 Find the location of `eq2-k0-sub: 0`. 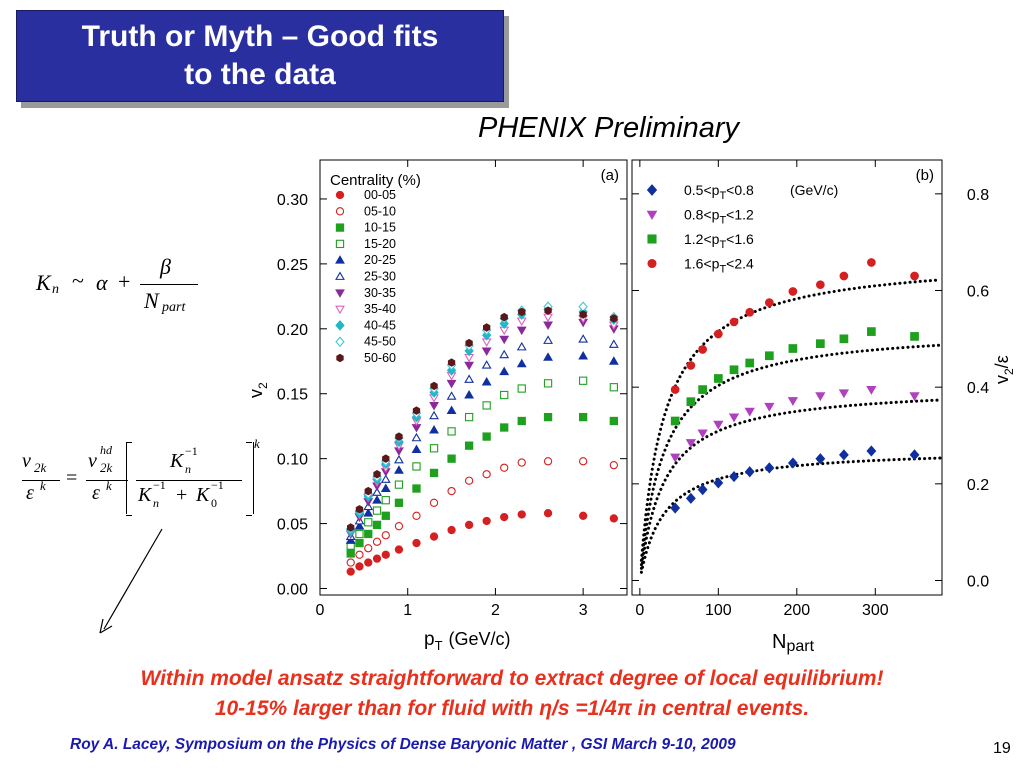

eq2-k0-sub: 0 is located at coordinates (214, 503).